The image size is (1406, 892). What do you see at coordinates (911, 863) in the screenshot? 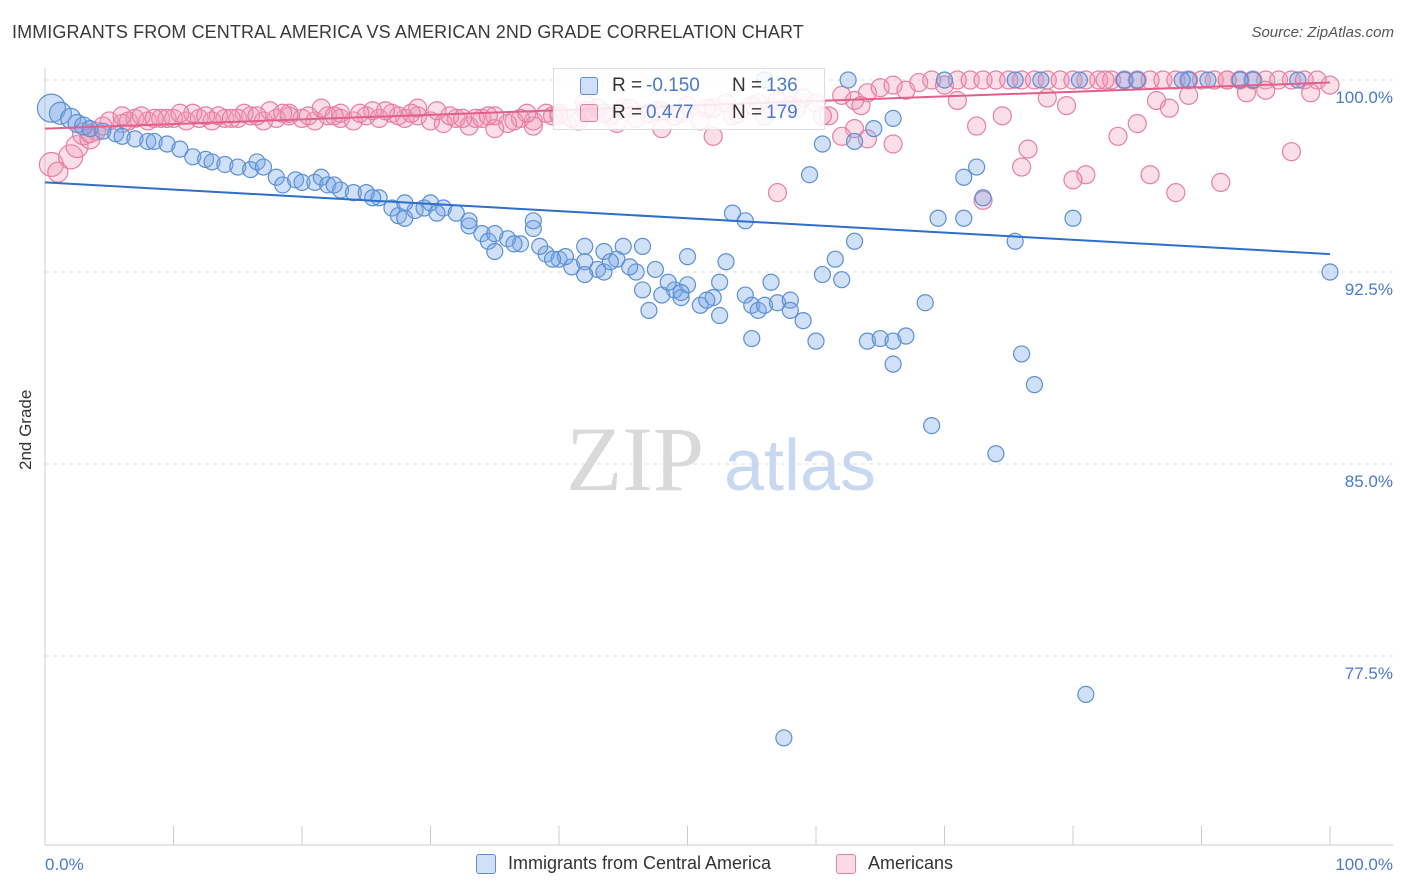
I see `legend-label: Americans` at bounding box center [911, 863].